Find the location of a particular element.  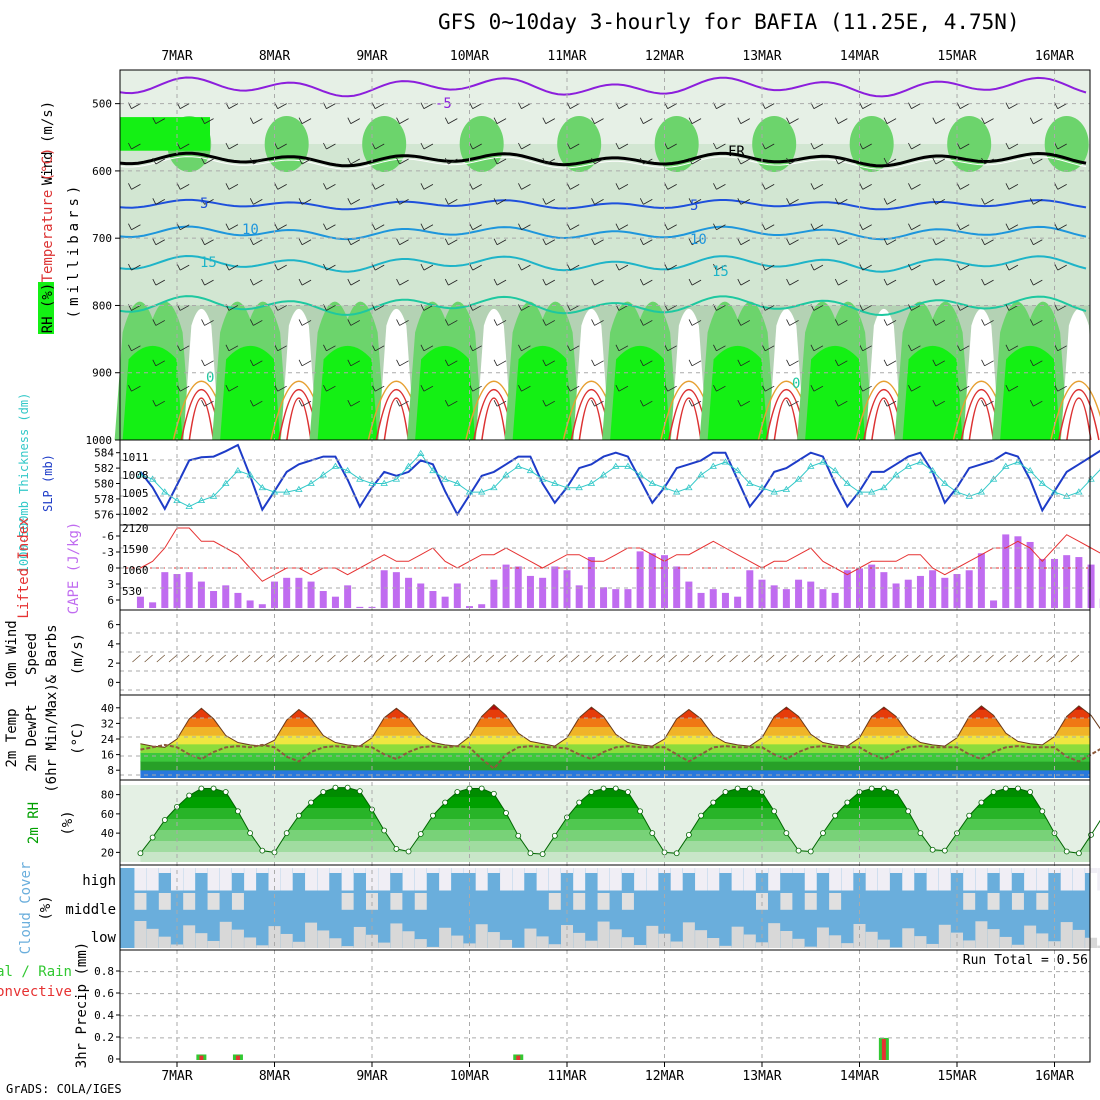

dry-column is located at coordinates (981, 374).